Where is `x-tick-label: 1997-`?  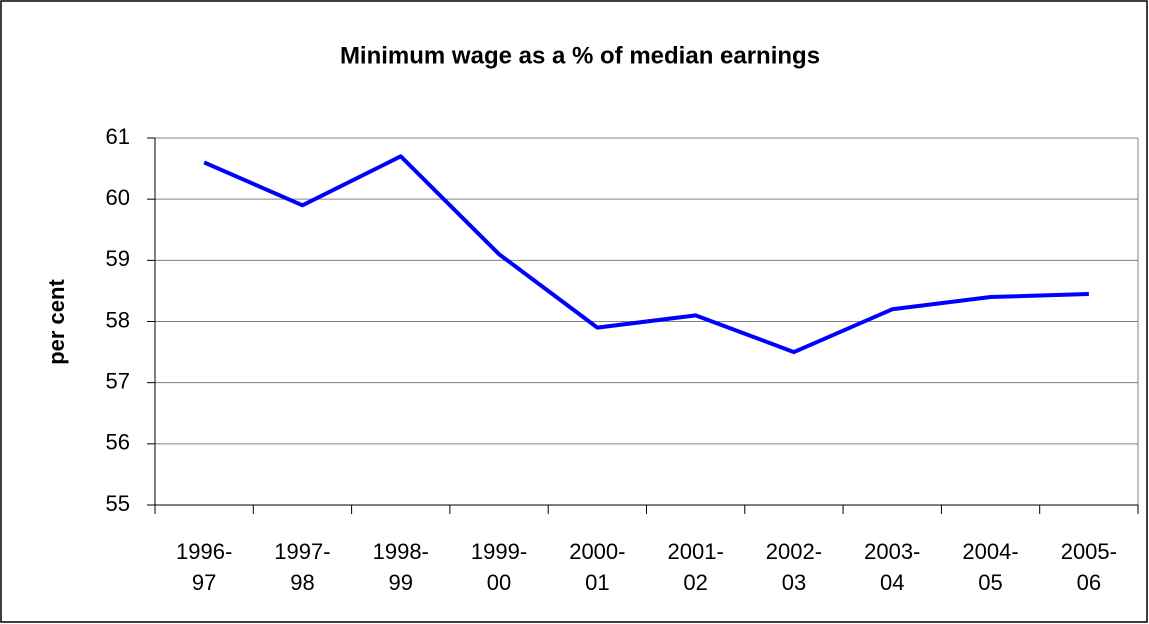
x-tick-label: 1997- is located at coordinates (302, 551).